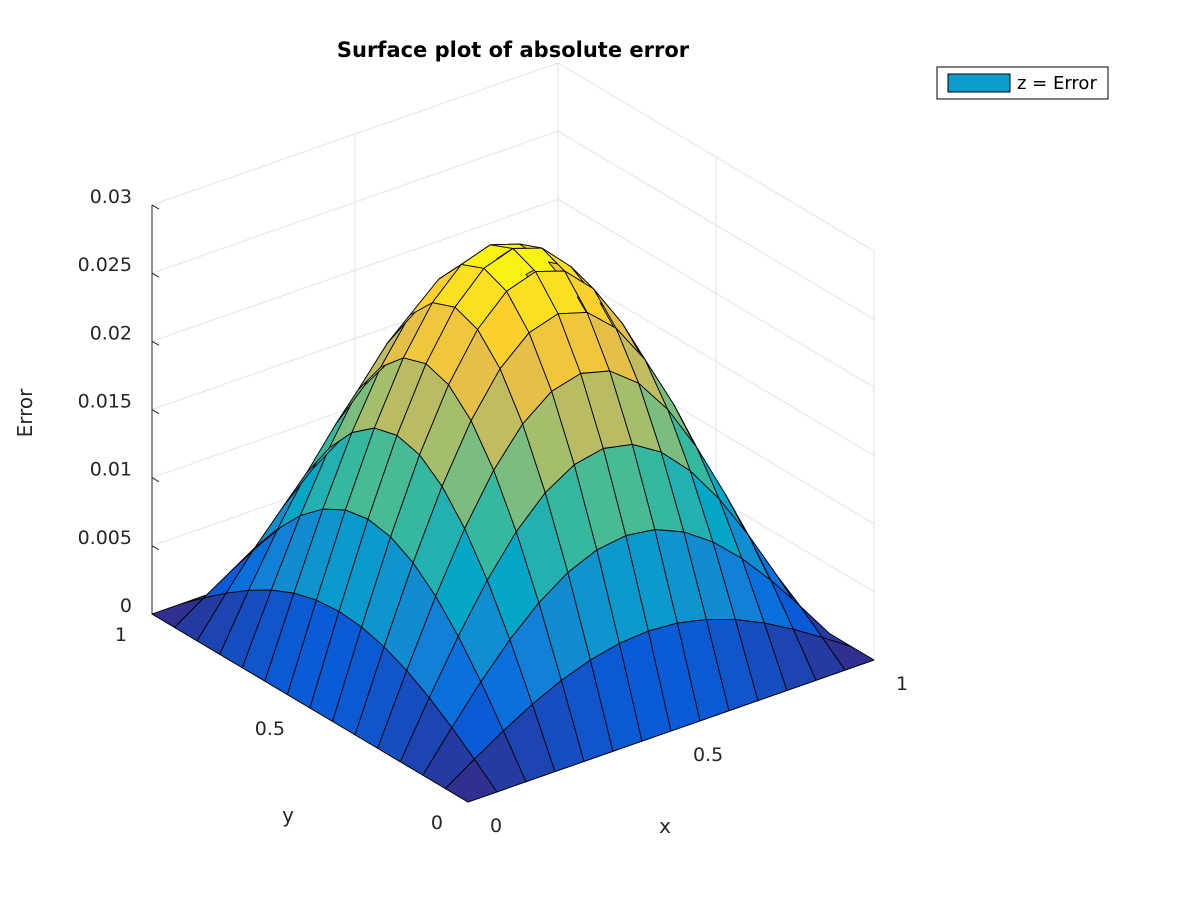 Image resolution: width=1200 pixels, height=900 pixels. Describe the element at coordinates (111, 333) in the screenshot. I see `z-tick-label: 0.02` at that location.